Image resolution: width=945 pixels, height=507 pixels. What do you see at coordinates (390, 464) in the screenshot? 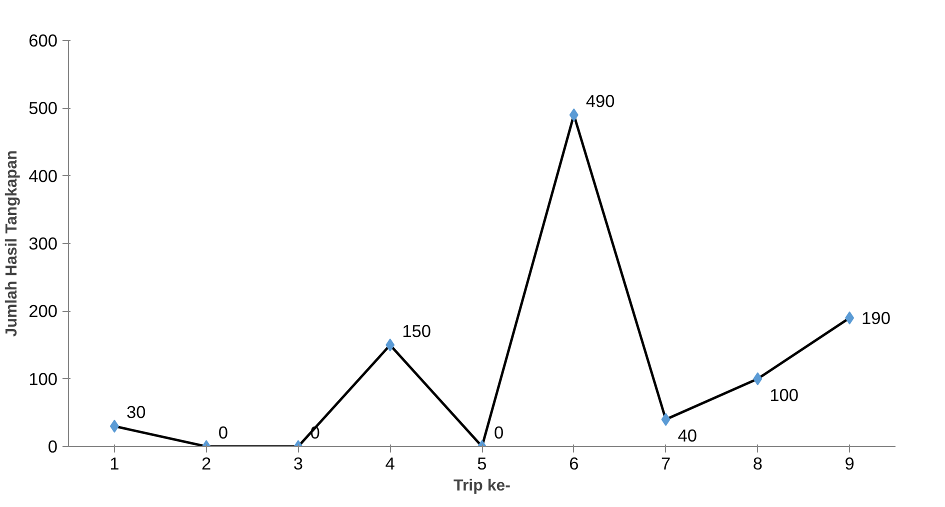
I see `x-tick-label: 4` at bounding box center [390, 464].